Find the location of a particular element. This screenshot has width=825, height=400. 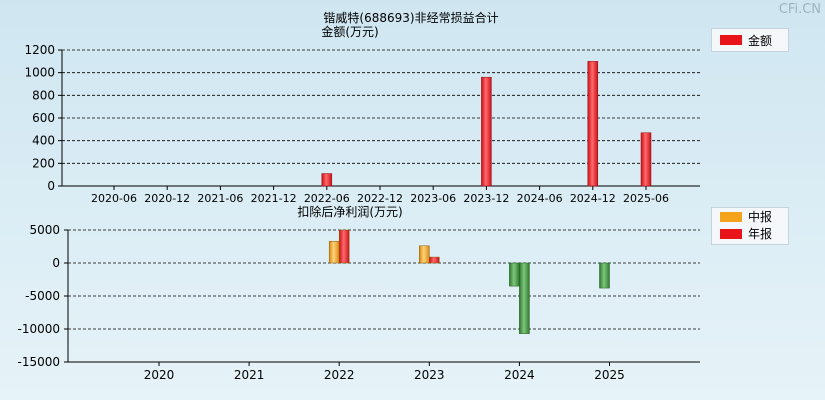

legend-swatch-annual is located at coordinates (731, 233).